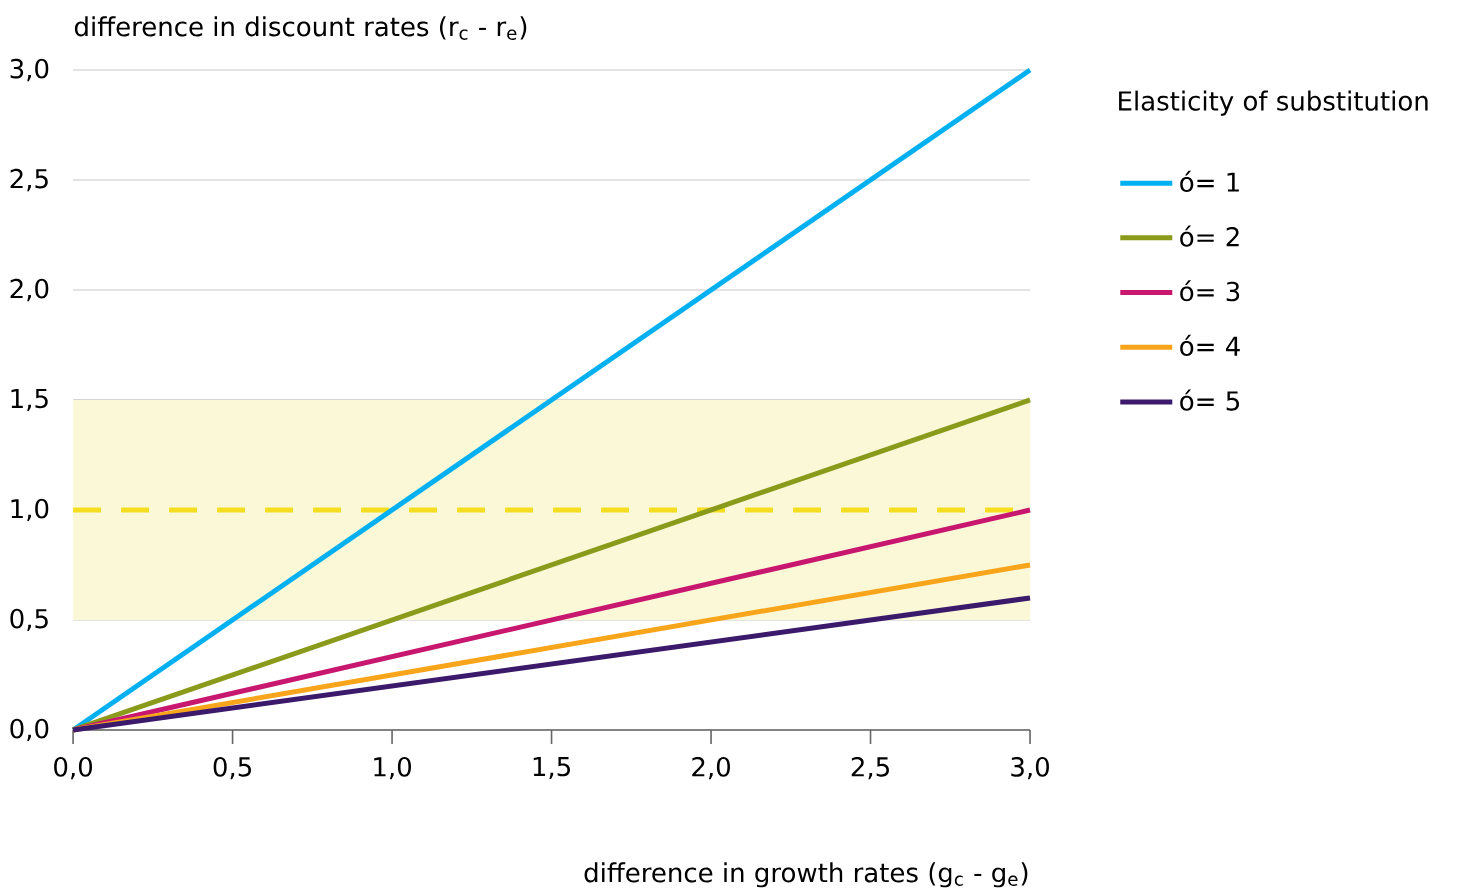 This screenshot has width=1461, height=888. Describe the element at coordinates (392, 768) in the screenshot. I see `x-tick-label: 1,0` at that location.